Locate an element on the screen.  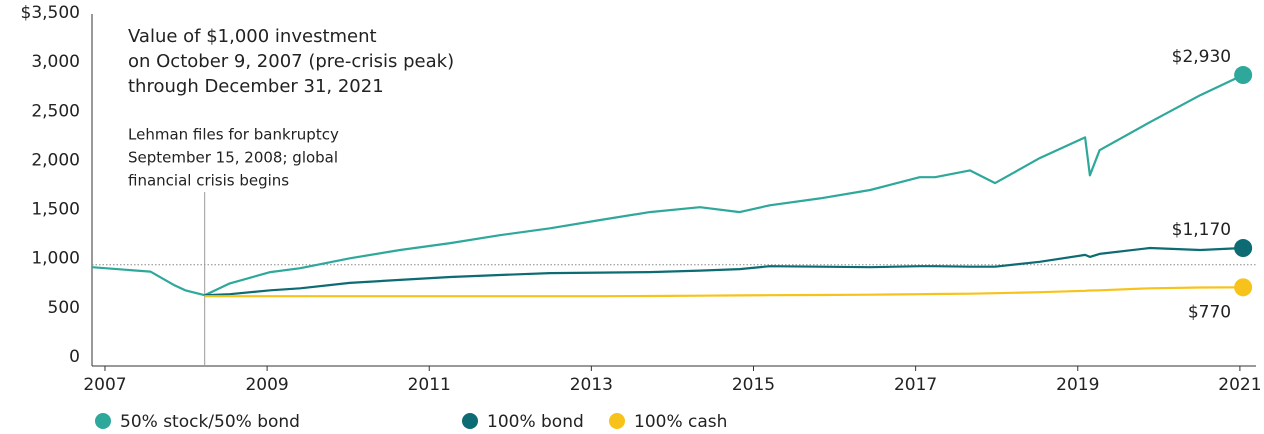
x-tick-label: 2011 is located at coordinates (429, 385).